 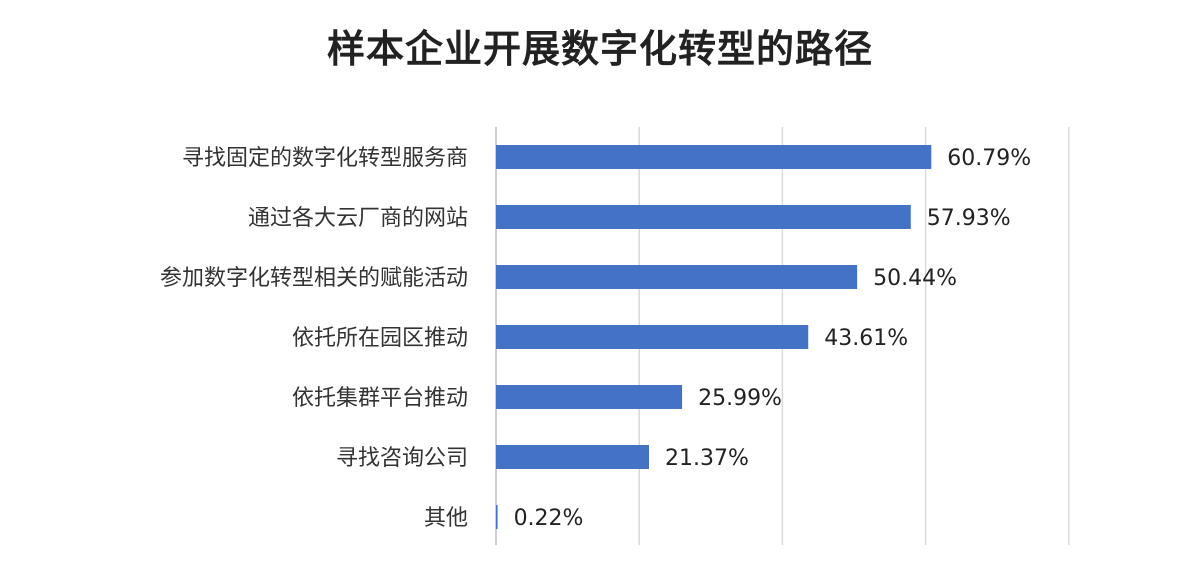 What do you see at coordinates (866, 338) in the screenshot?
I see `data-label: 43.61%` at bounding box center [866, 338].